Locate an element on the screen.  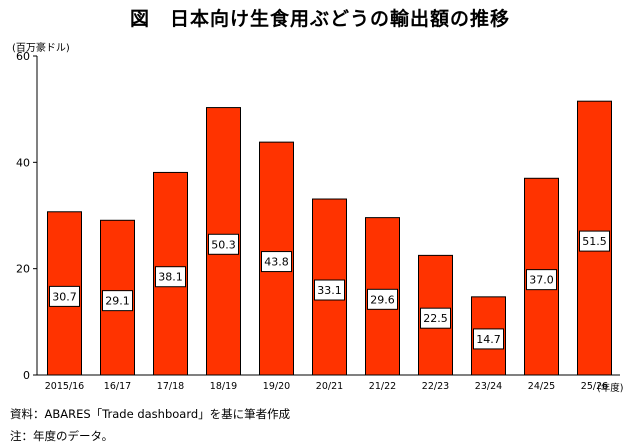
data-label: 50.3 is located at coordinates (223, 244).